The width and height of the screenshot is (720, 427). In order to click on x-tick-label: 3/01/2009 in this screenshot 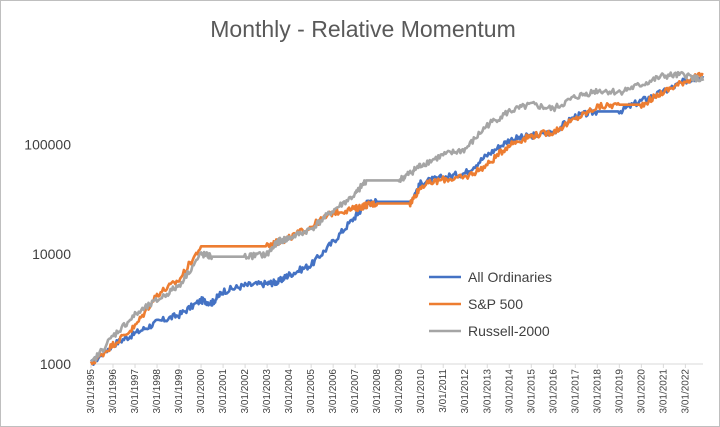, I will do `click(399, 391)`.